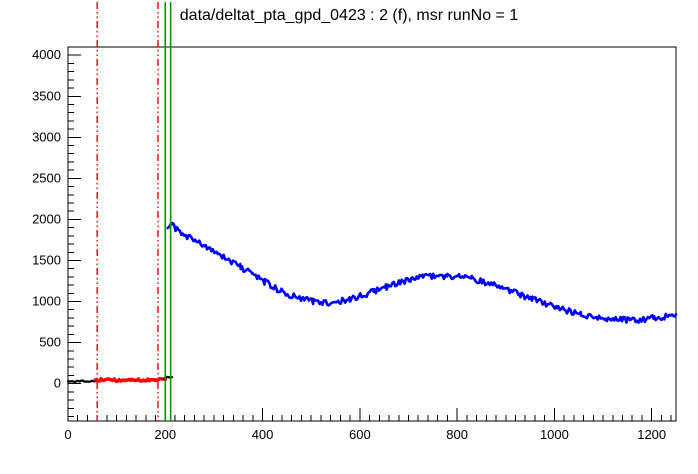 The width and height of the screenshot is (698, 474). Describe the element at coordinates (46, 54) in the screenshot. I see `y-tick-label: 4000` at that location.